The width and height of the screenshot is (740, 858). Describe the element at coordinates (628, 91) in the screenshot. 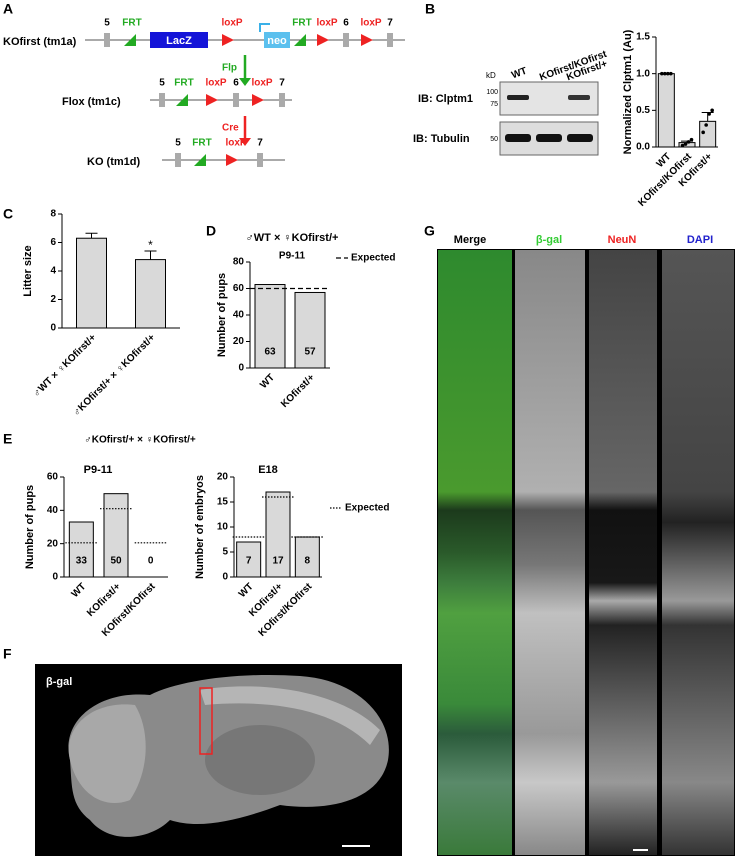

I see `y-axis-label: Normalized Clptm1 (Au)` at that location.